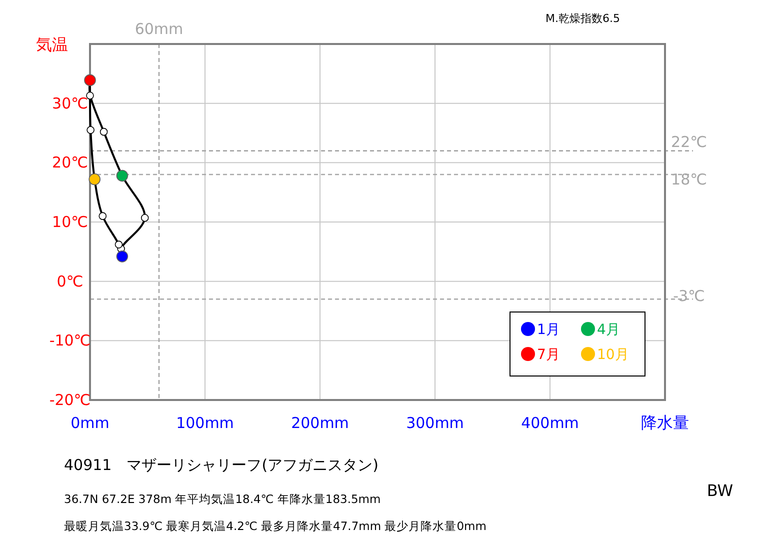  What do you see at coordinates (222, 499) in the screenshot?
I see `text: 36.7N 67.2E 378m 年平均気温18.4℃ 年降水量183.5mm` at bounding box center [222, 499].